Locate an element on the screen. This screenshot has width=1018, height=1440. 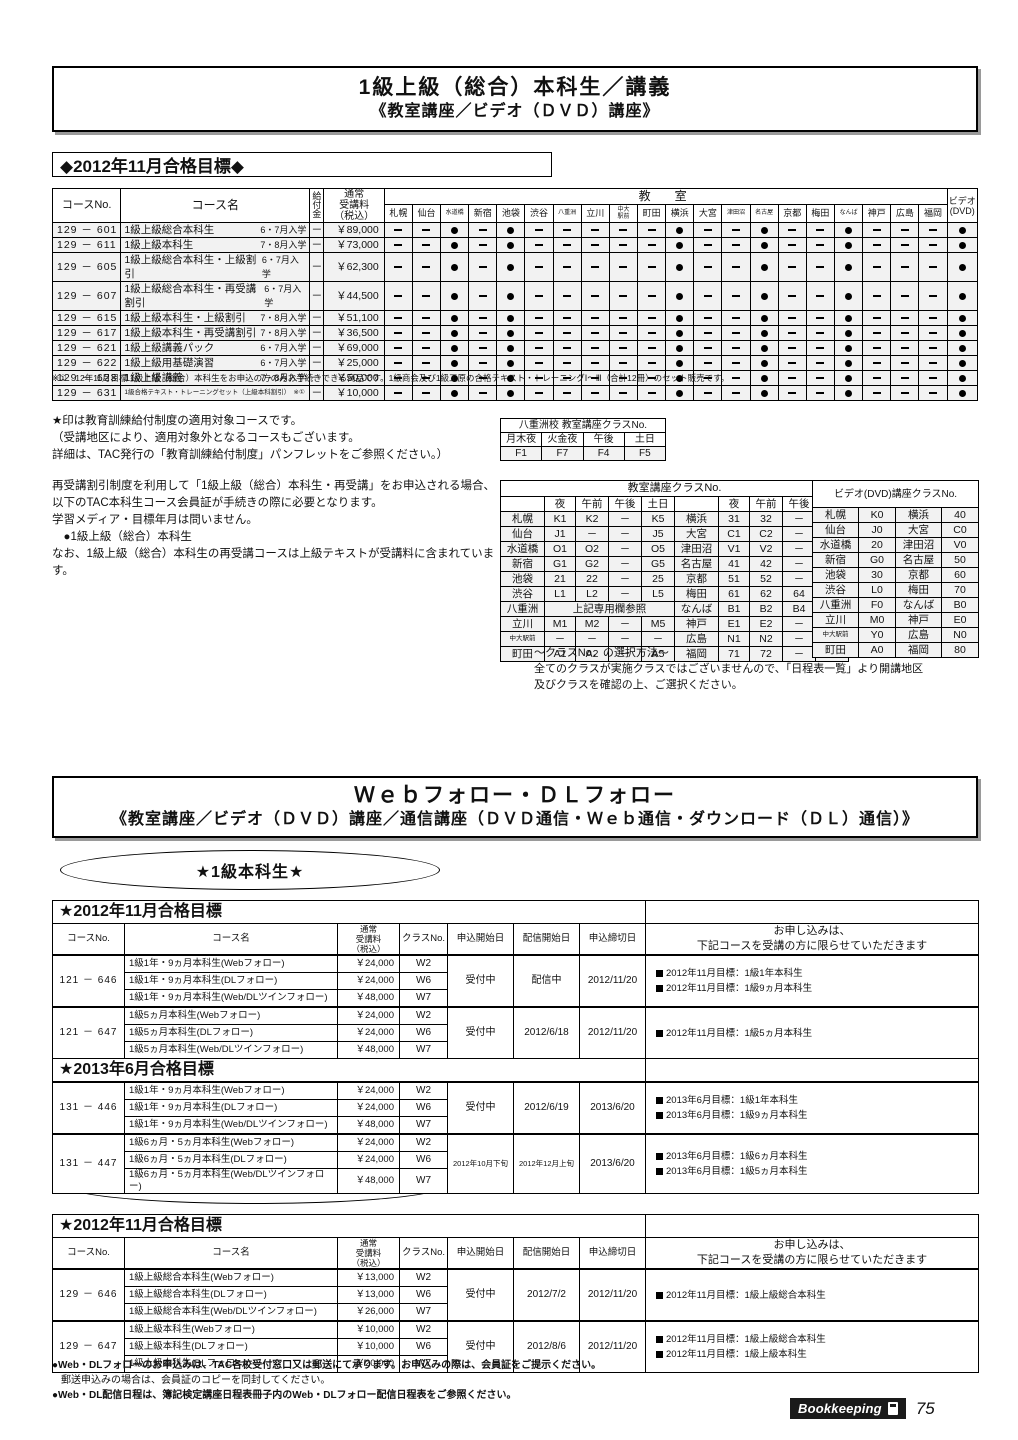
f1-cell-course-name: 1級1年・9ヵ月本科生(Web/DLツインフォロー) is located at coordinates (231, 1125).